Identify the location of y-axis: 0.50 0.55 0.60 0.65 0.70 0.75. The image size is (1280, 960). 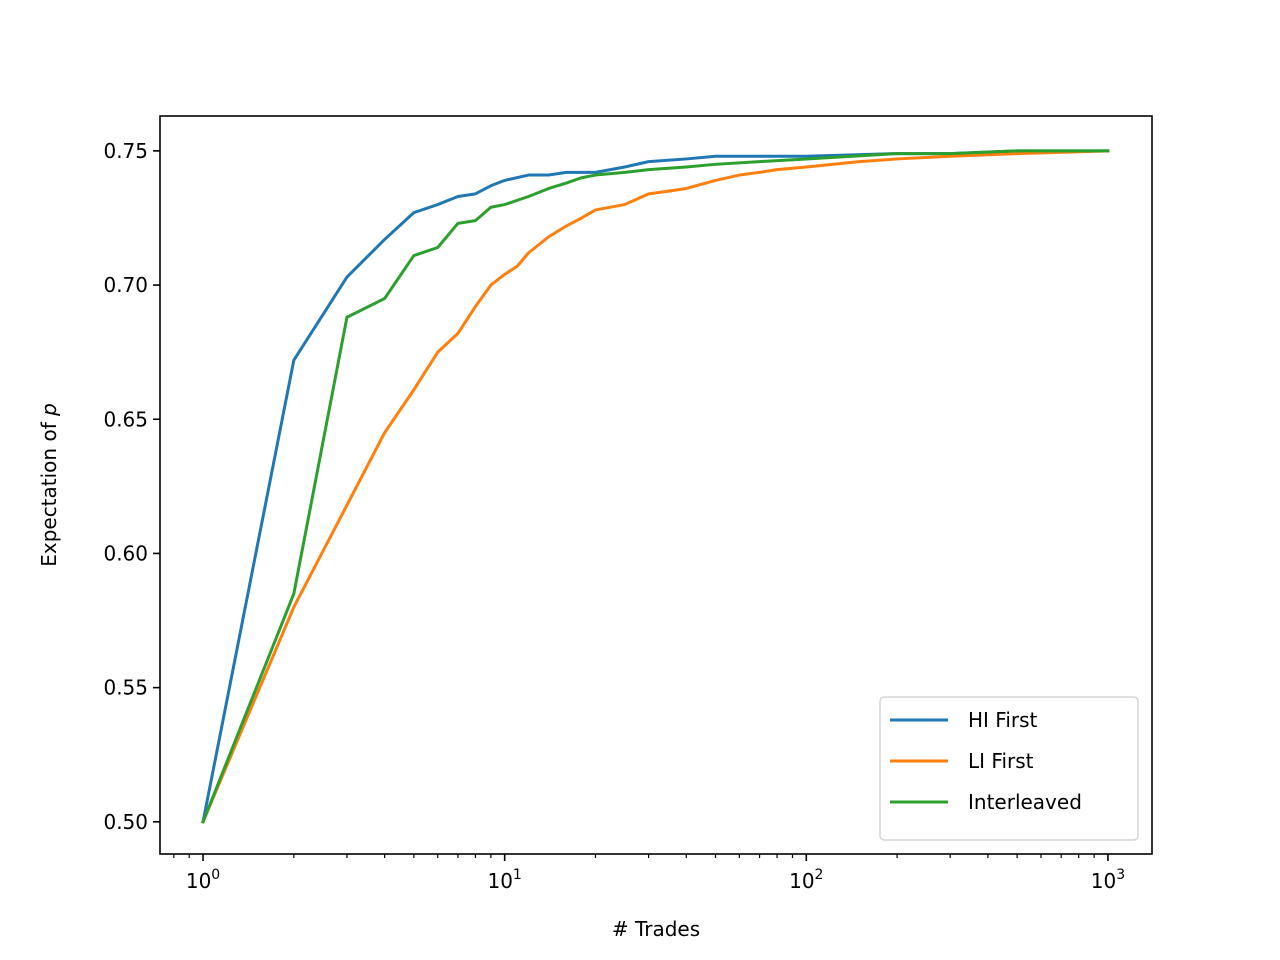
(131, 486).